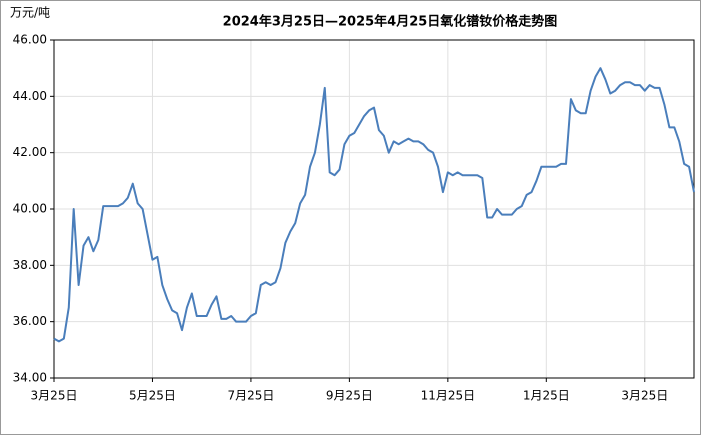 The height and width of the screenshot is (435, 701). I want to click on chart-title: 2024年3月25日—2025年4月25日氧化镨钕价格走势图, so click(390, 22).